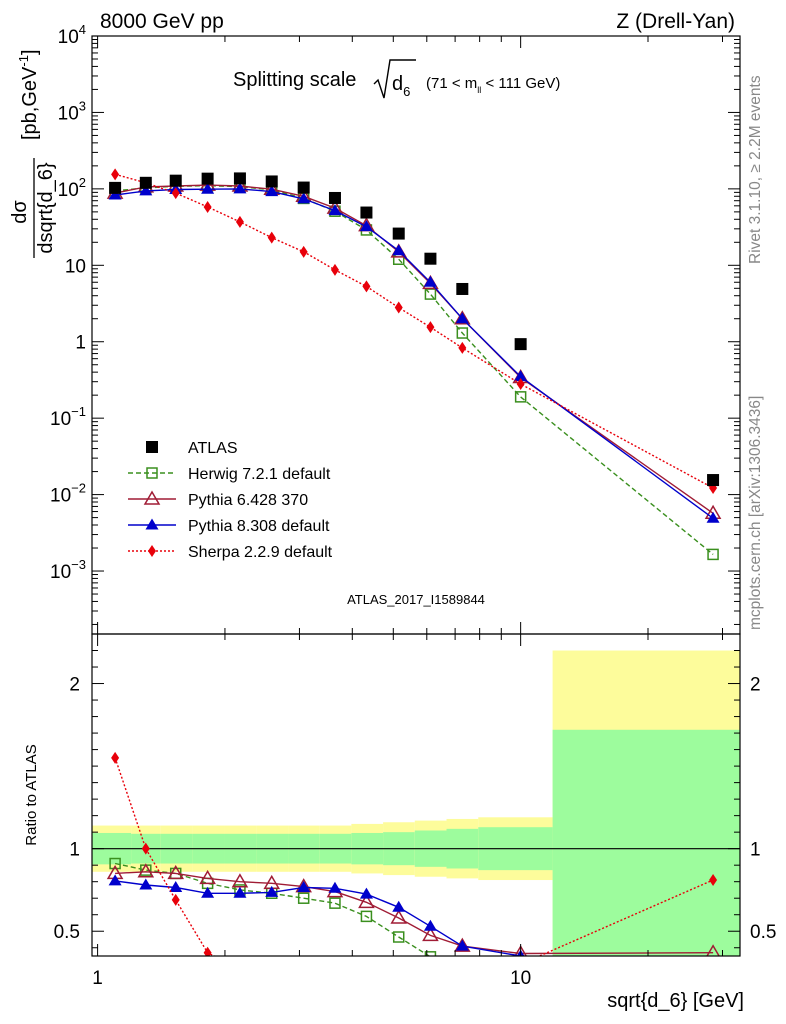 This screenshot has height=1024, width=786. I want to click on y-tick-base: 1, so click(80, 343).